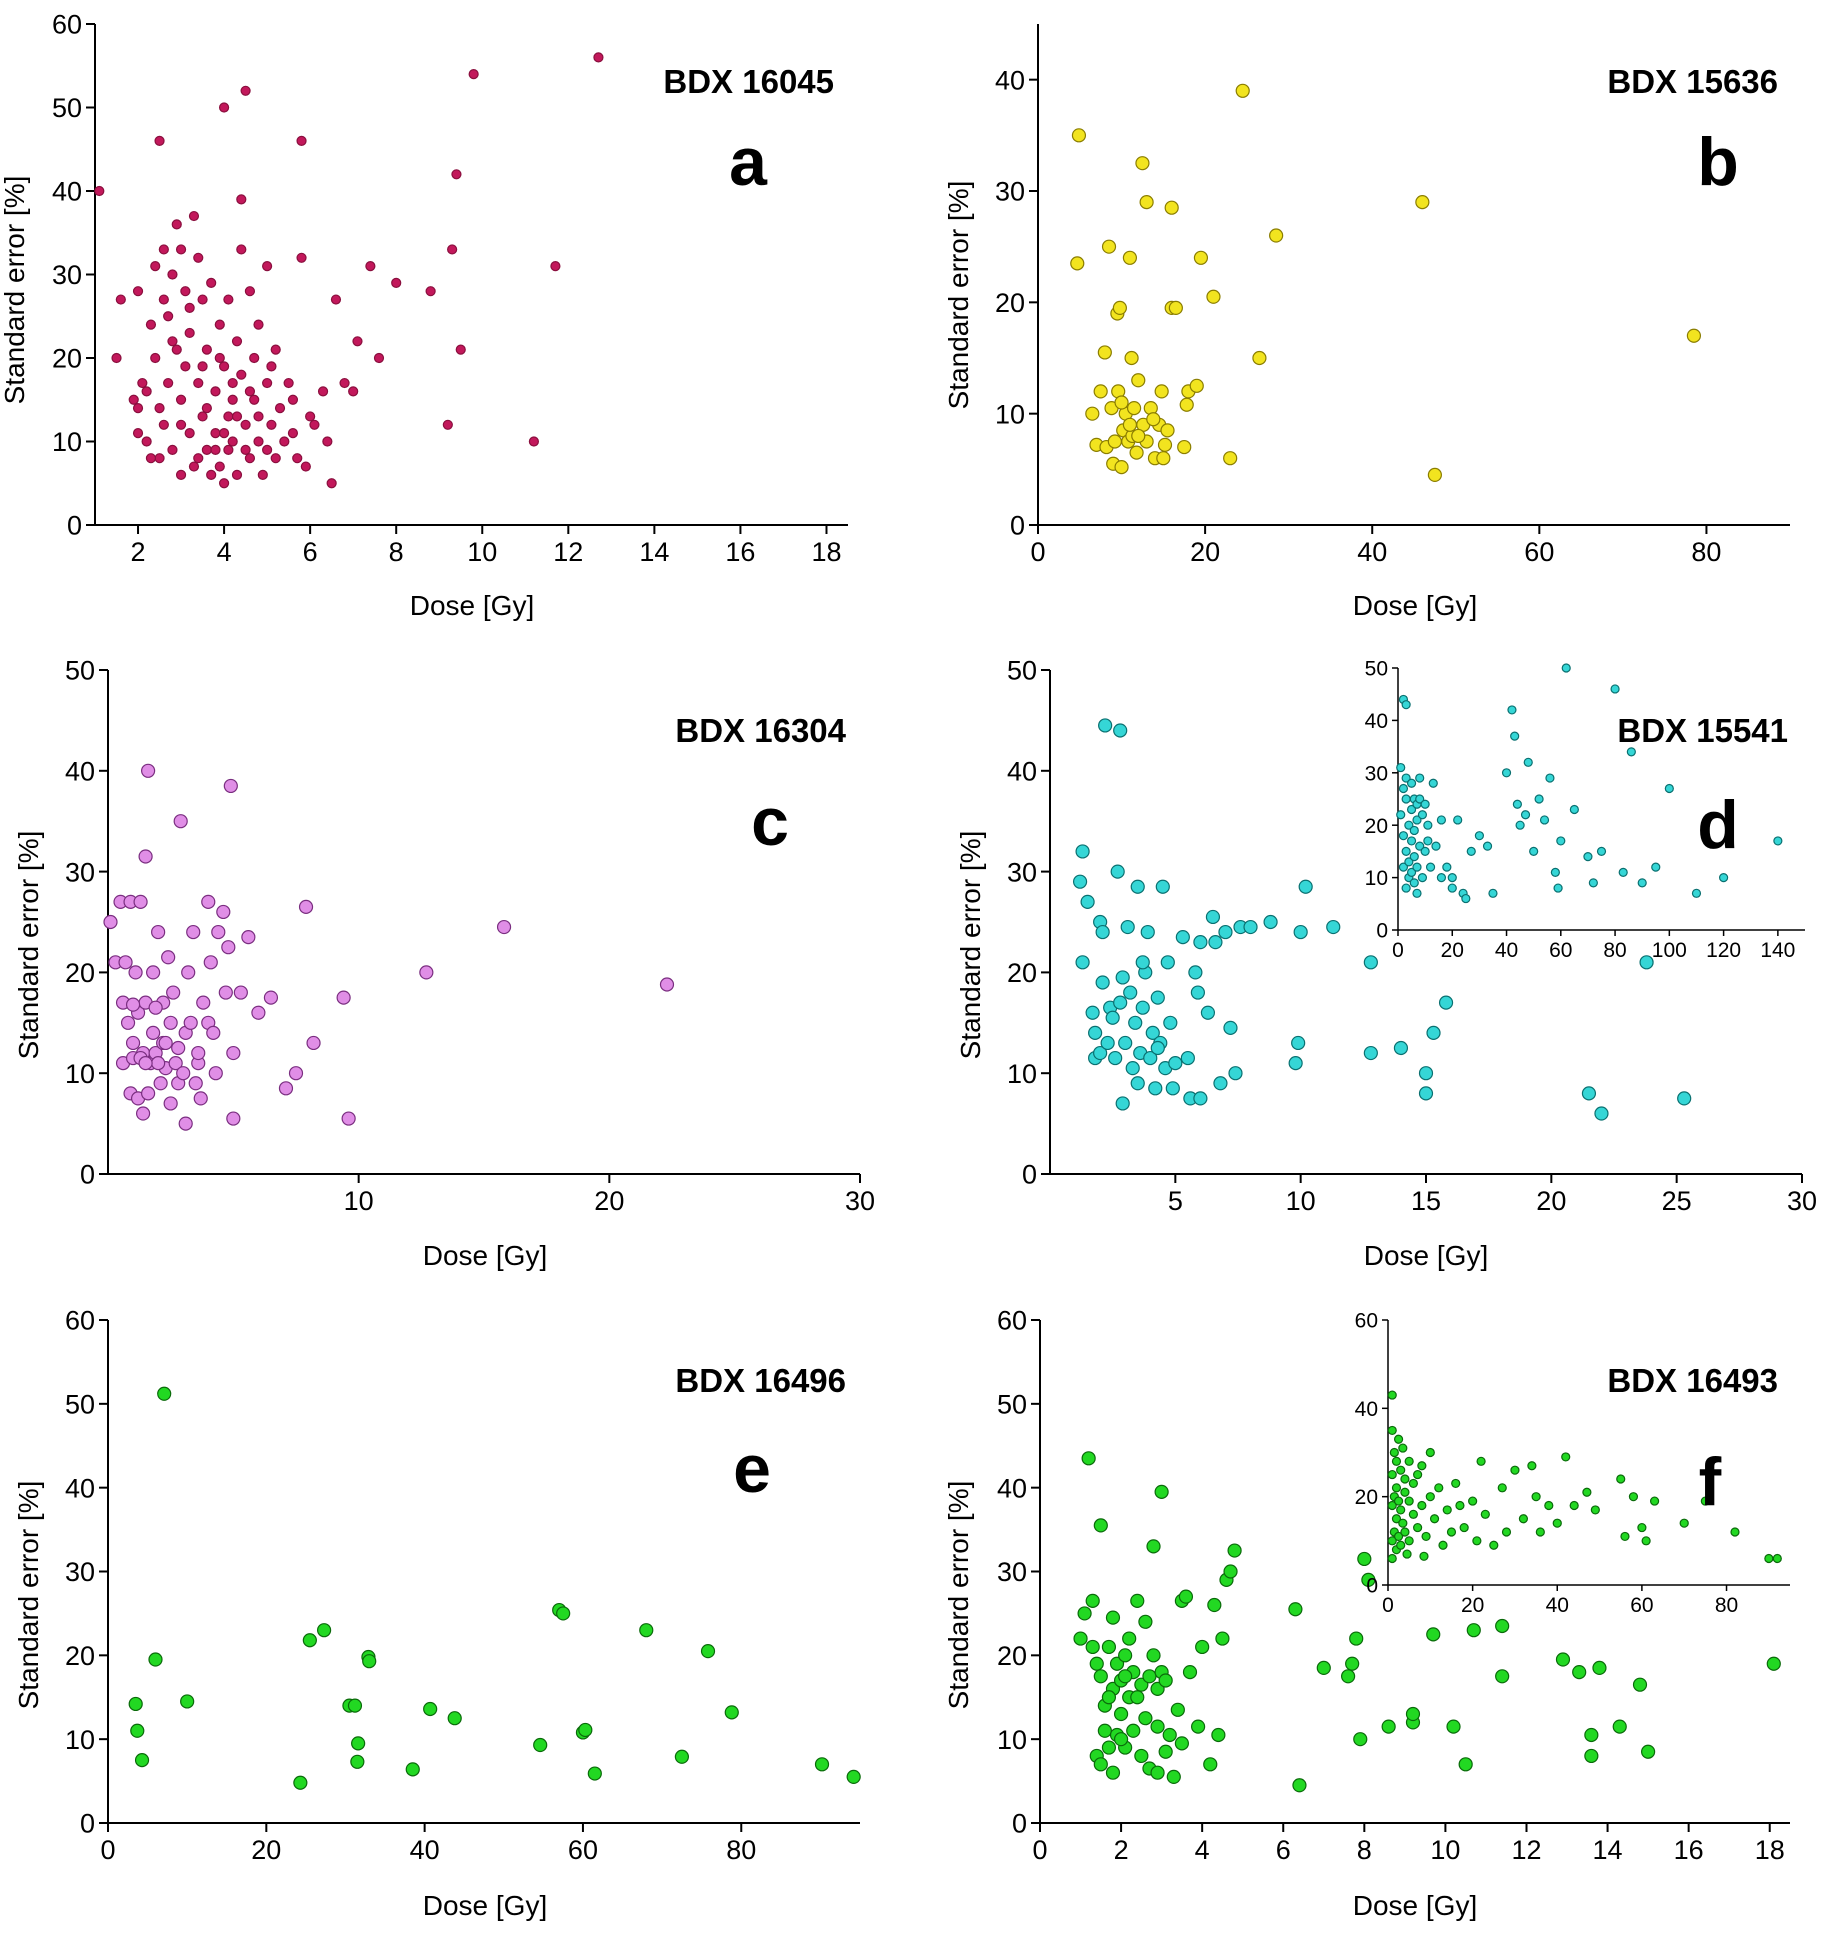 Image resolution: width=1825 pixels, height=1933 pixels. I want to click on panel-a-x-tick-label: 6, so click(310, 552).